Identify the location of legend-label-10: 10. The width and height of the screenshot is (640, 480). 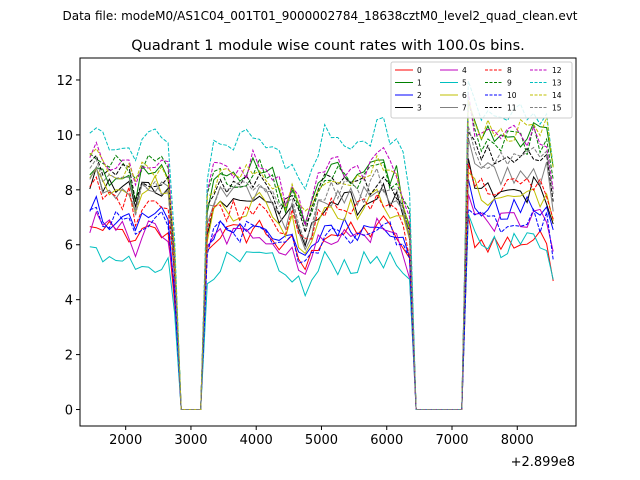
(512, 95).